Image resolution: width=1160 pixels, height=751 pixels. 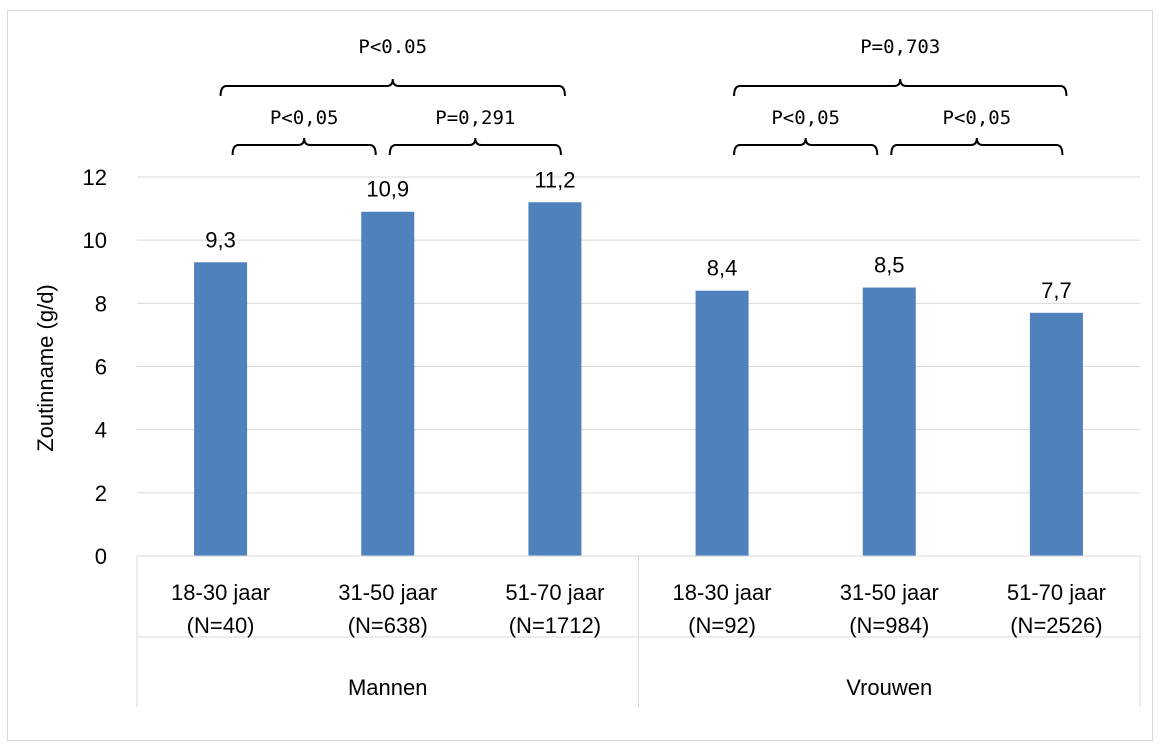 I want to click on category-count-label: (N=92), so click(x=722, y=625).